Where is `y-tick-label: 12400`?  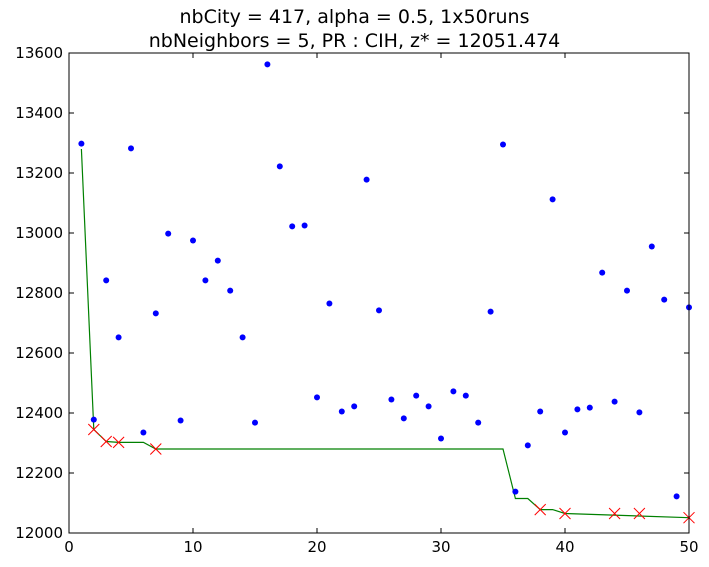 y-tick-label: 12400 is located at coordinates (39, 413).